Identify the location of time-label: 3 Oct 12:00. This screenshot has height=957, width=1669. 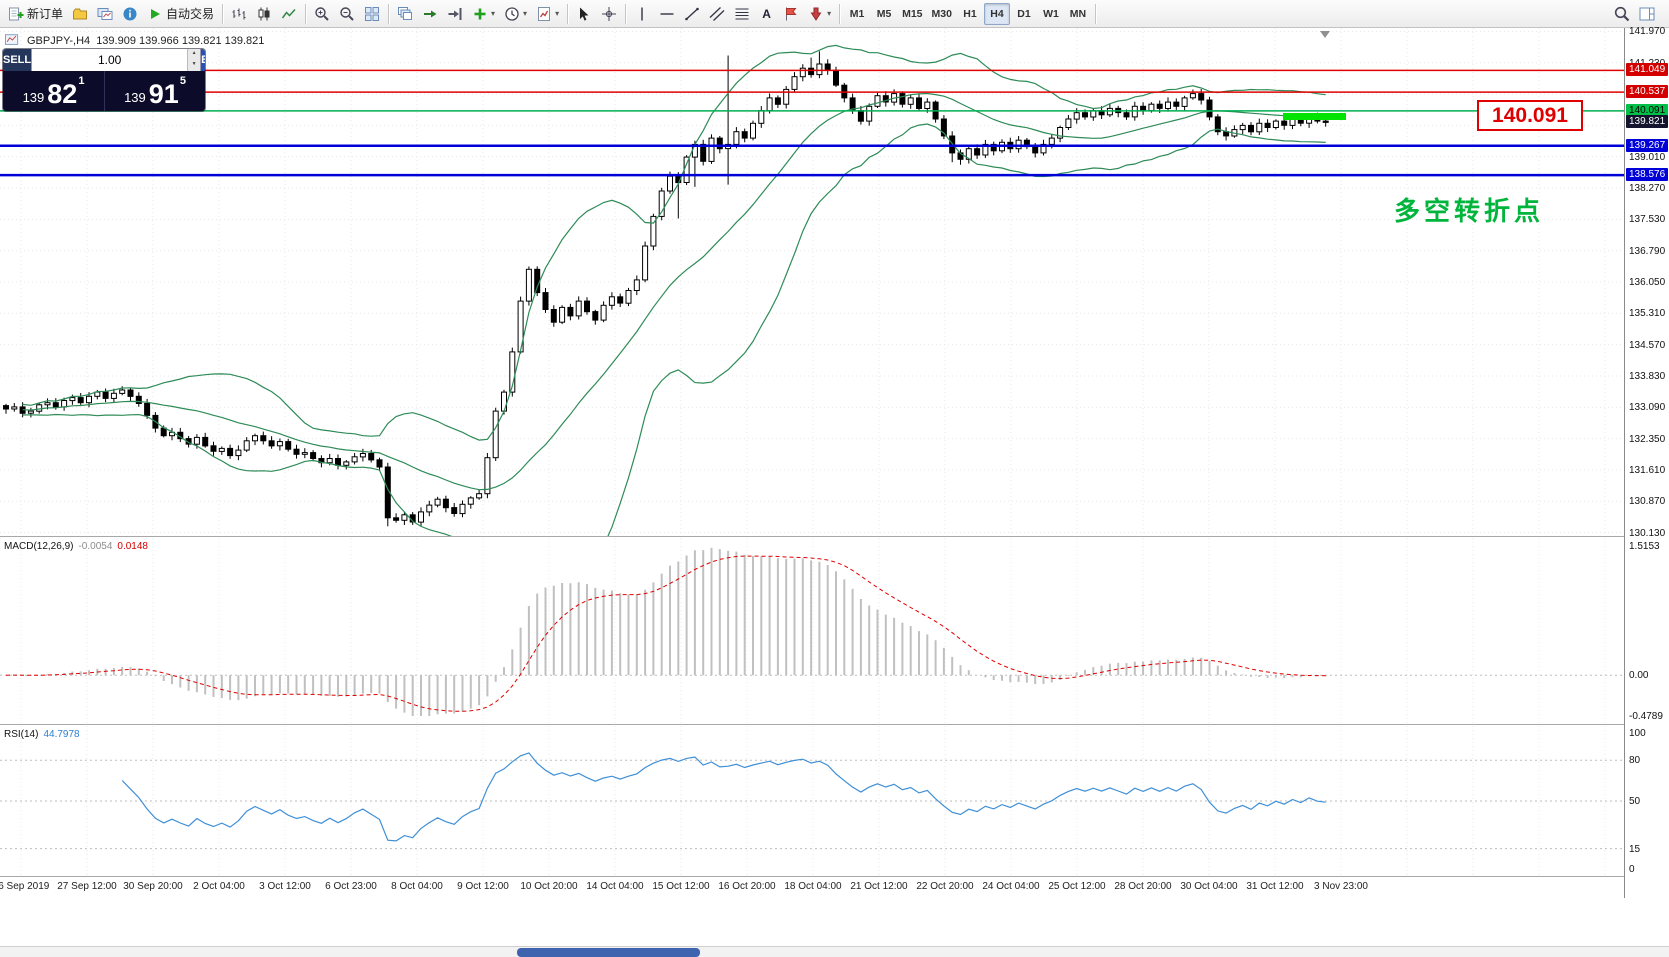
(285, 886).